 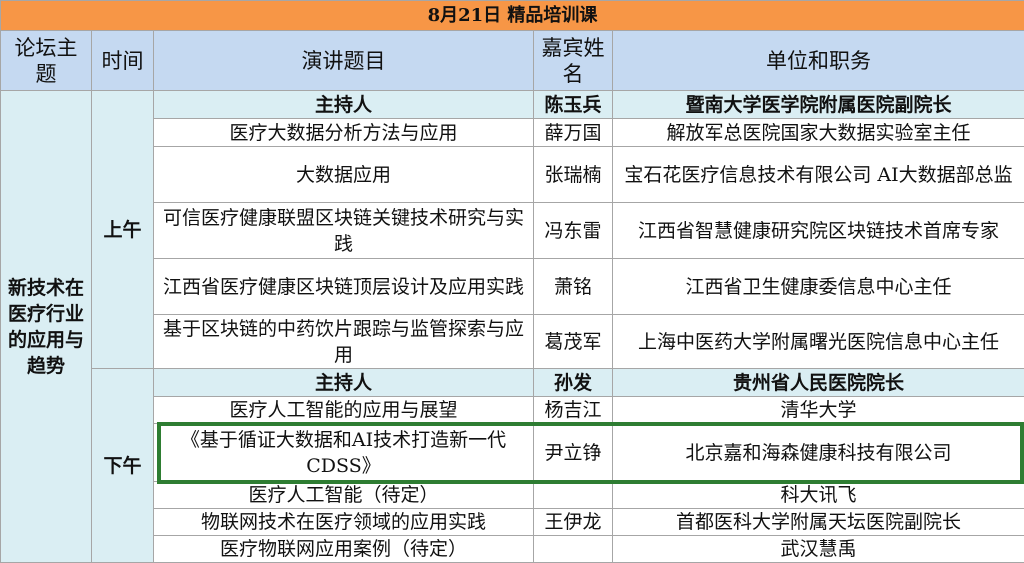 I want to click on speaker-name: 葛茂军, so click(x=573, y=342).